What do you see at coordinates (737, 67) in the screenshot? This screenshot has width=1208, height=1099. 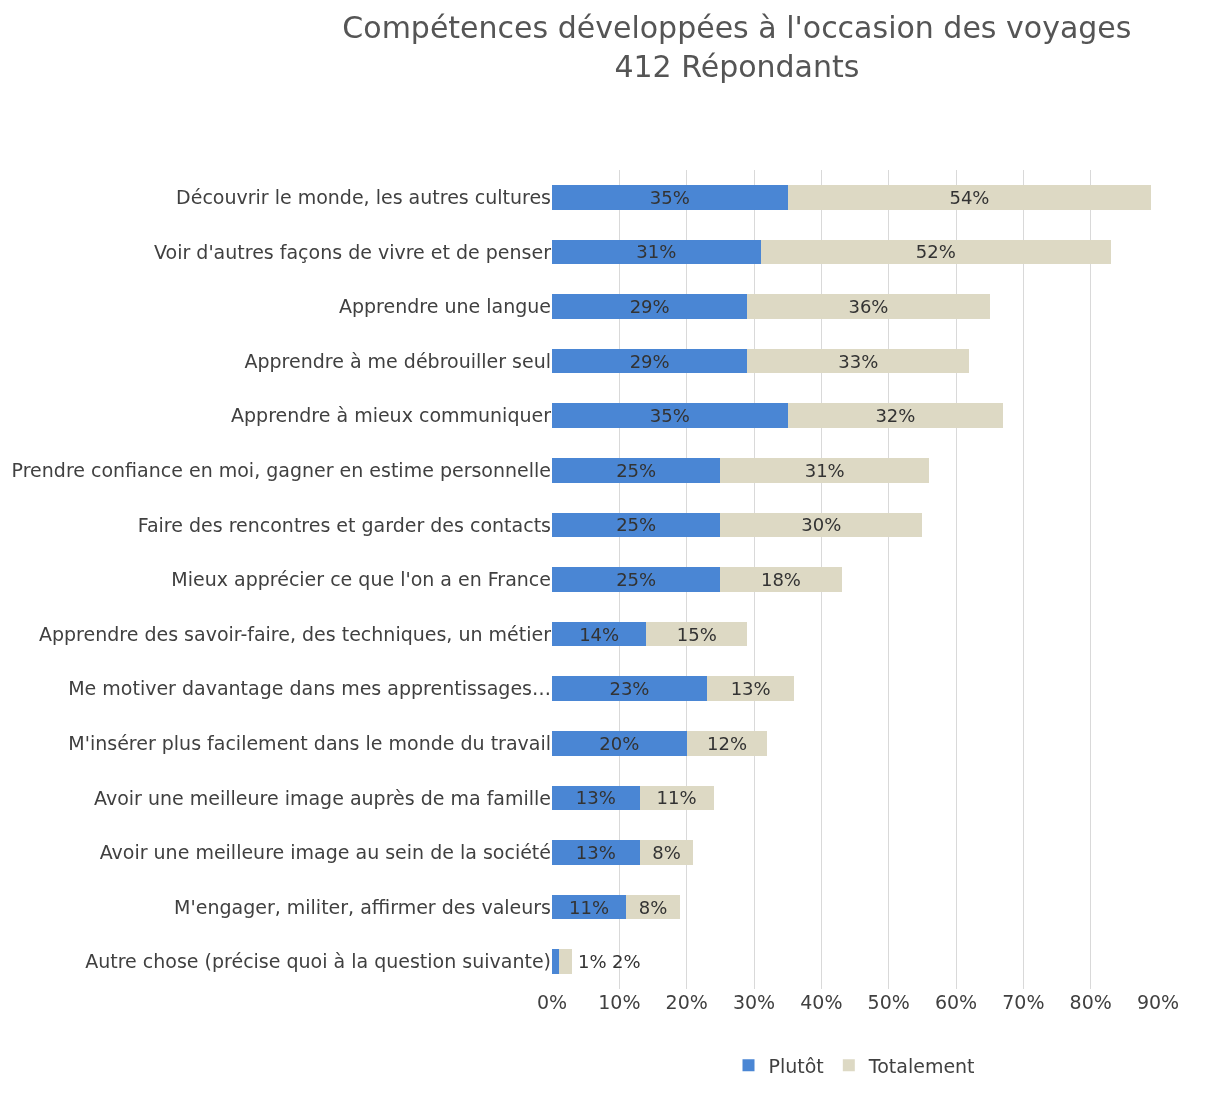 I see `chart-subtitle: 412 Répondants` at bounding box center [737, 67].